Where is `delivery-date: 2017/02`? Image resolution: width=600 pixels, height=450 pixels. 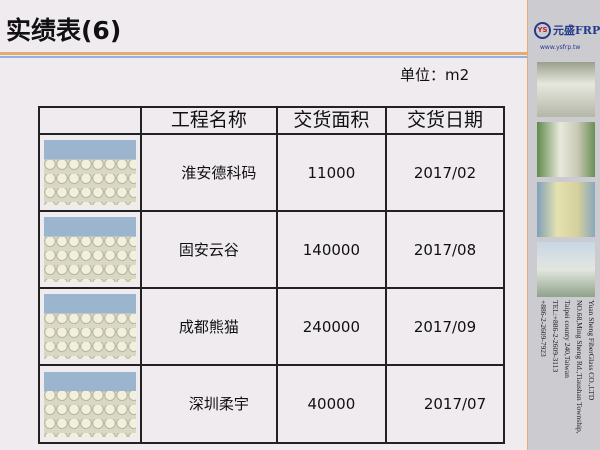
delivery-date: 2017/02 is located at coordinates (445, 172).